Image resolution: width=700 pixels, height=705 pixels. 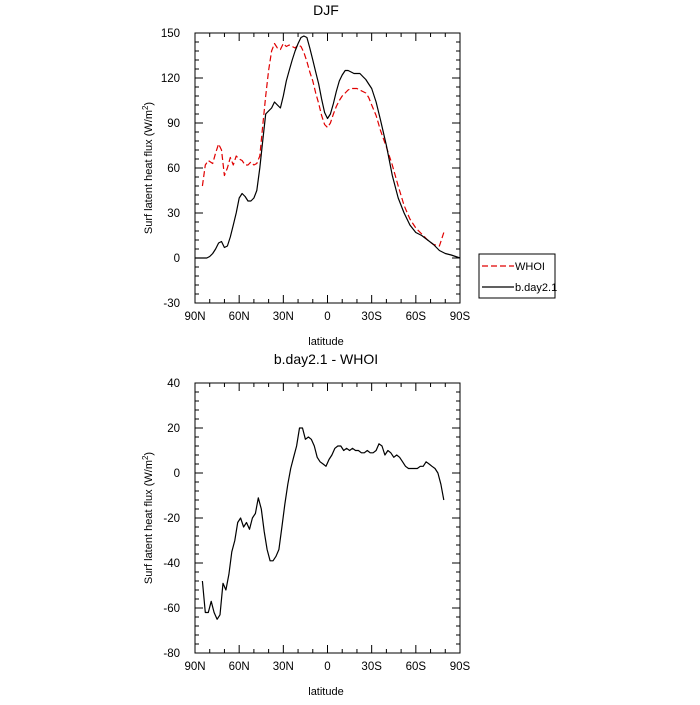 I want to click on djf-ylabel-sup: 2, so click(x=145, y=107).